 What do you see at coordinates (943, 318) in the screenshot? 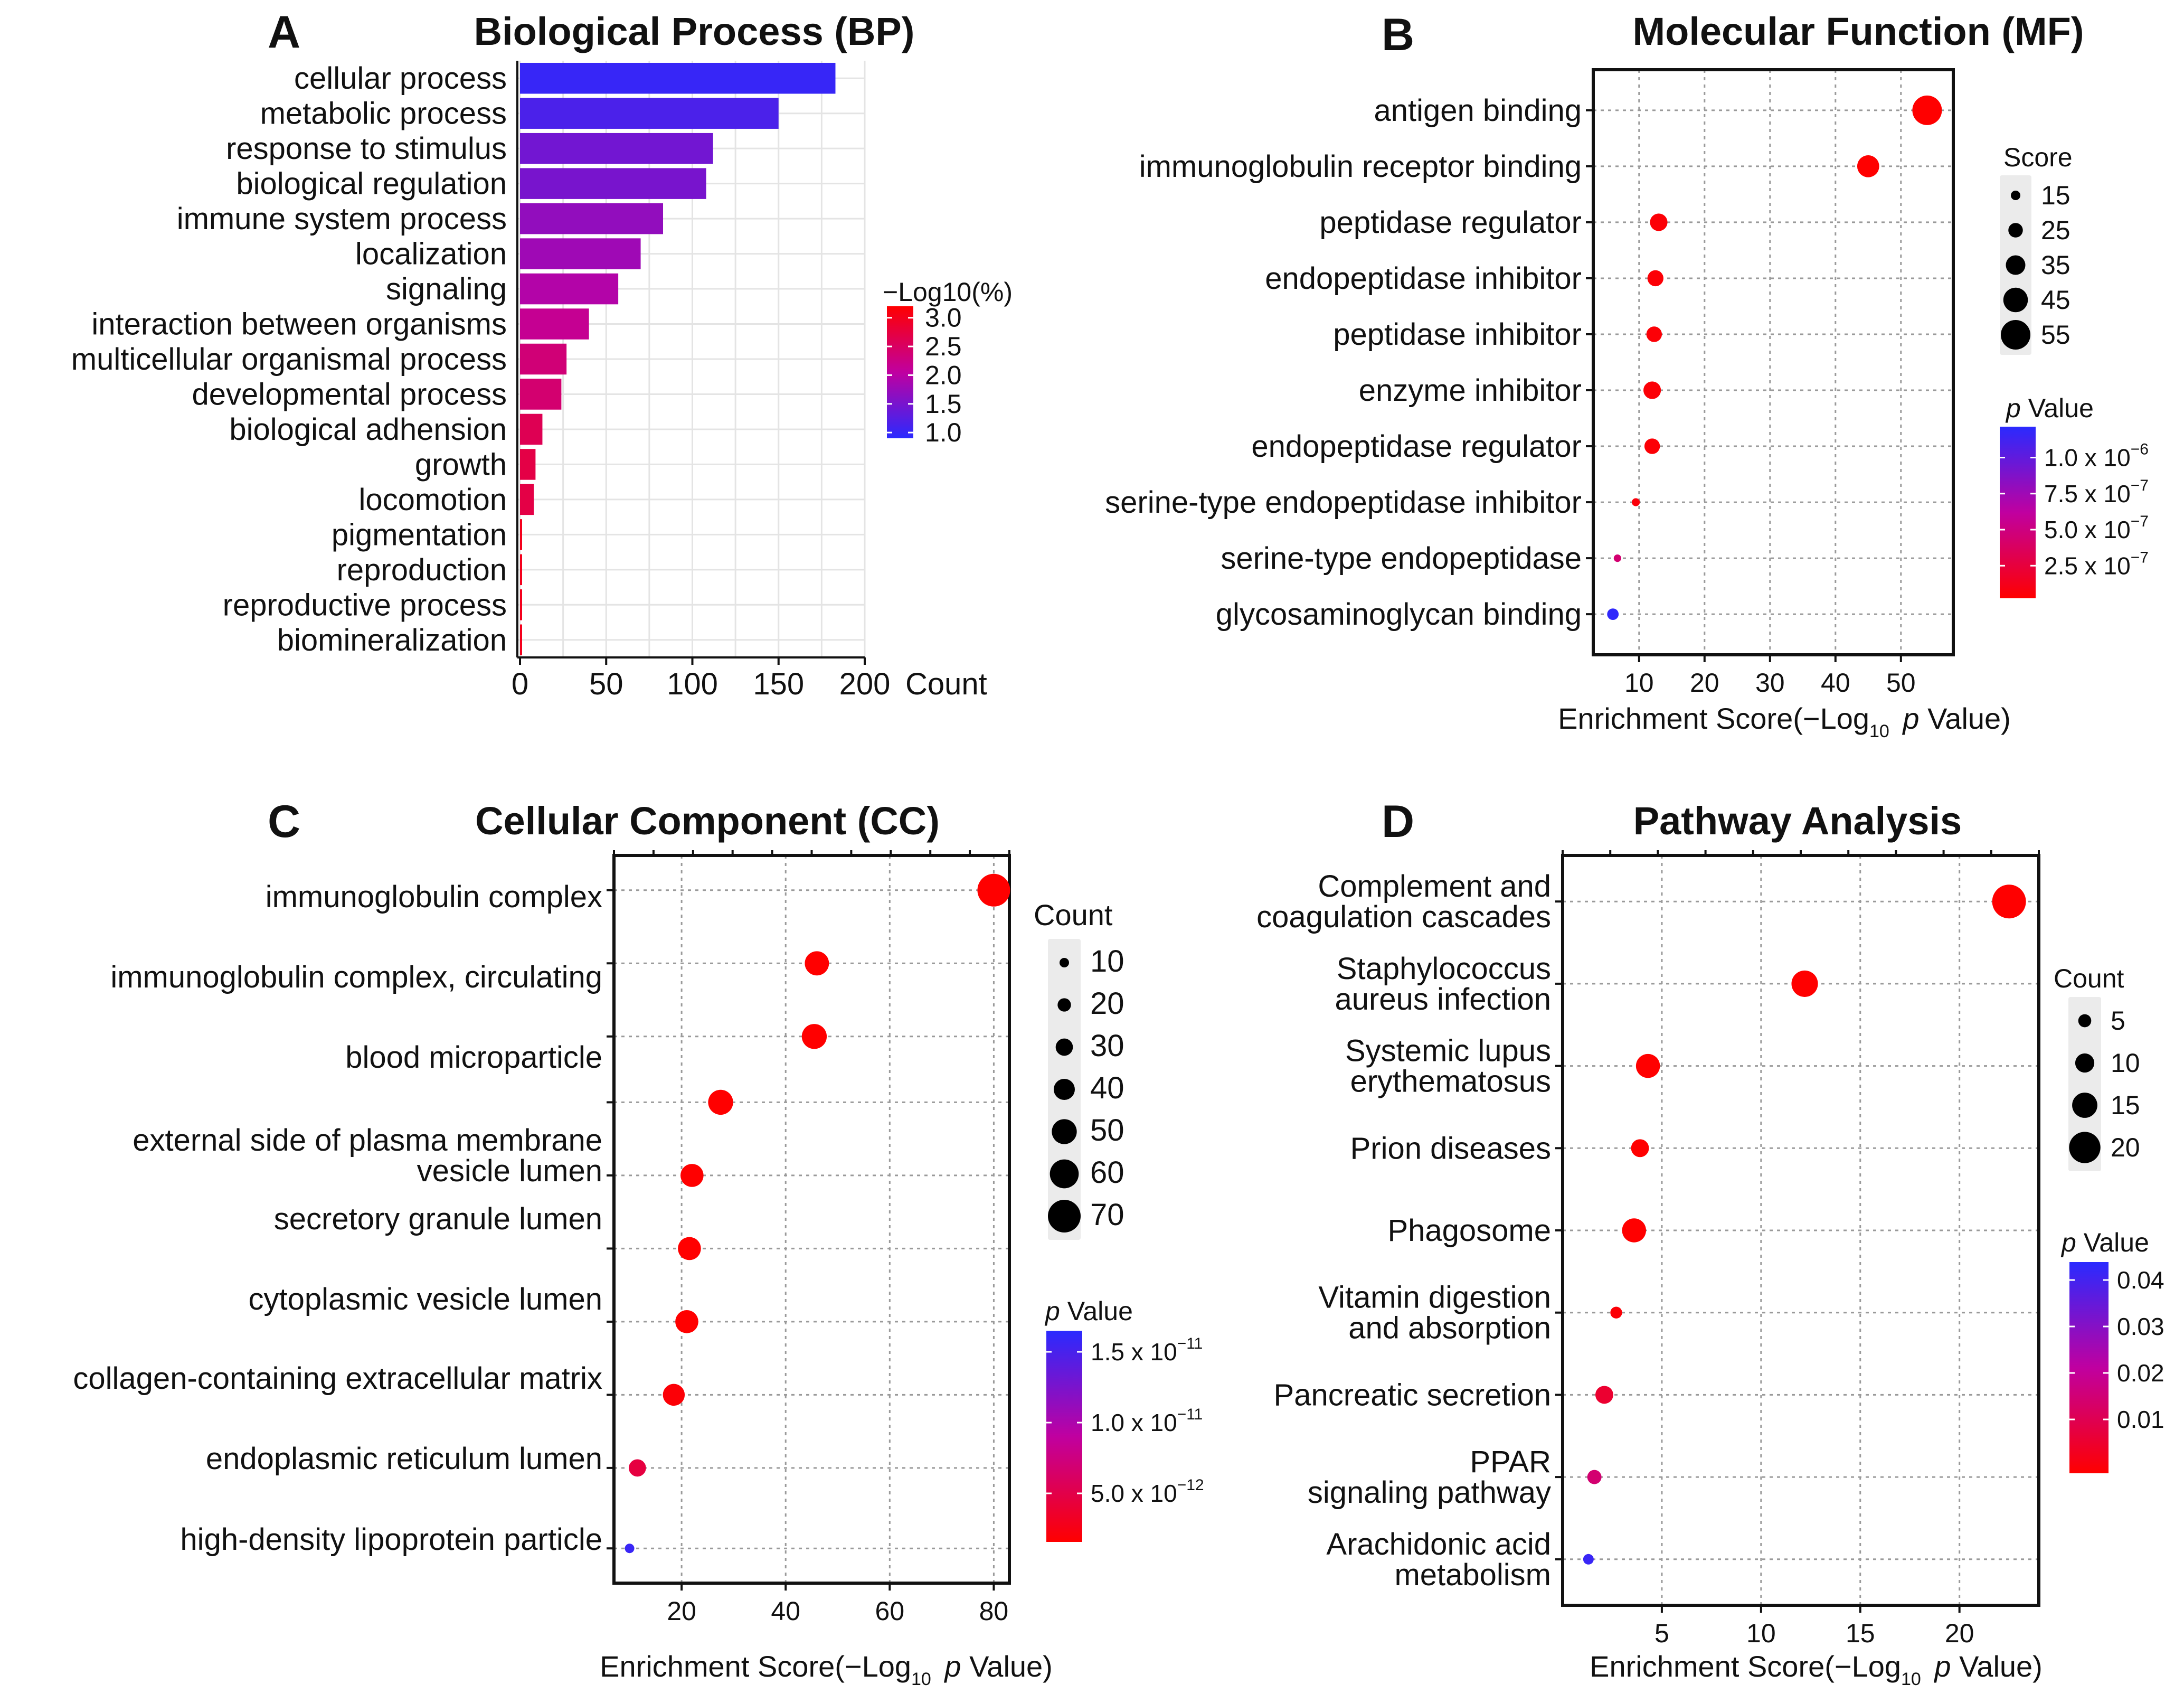
I see `colorbar-tick-label: 3.0` at bounding box center [943, 318].